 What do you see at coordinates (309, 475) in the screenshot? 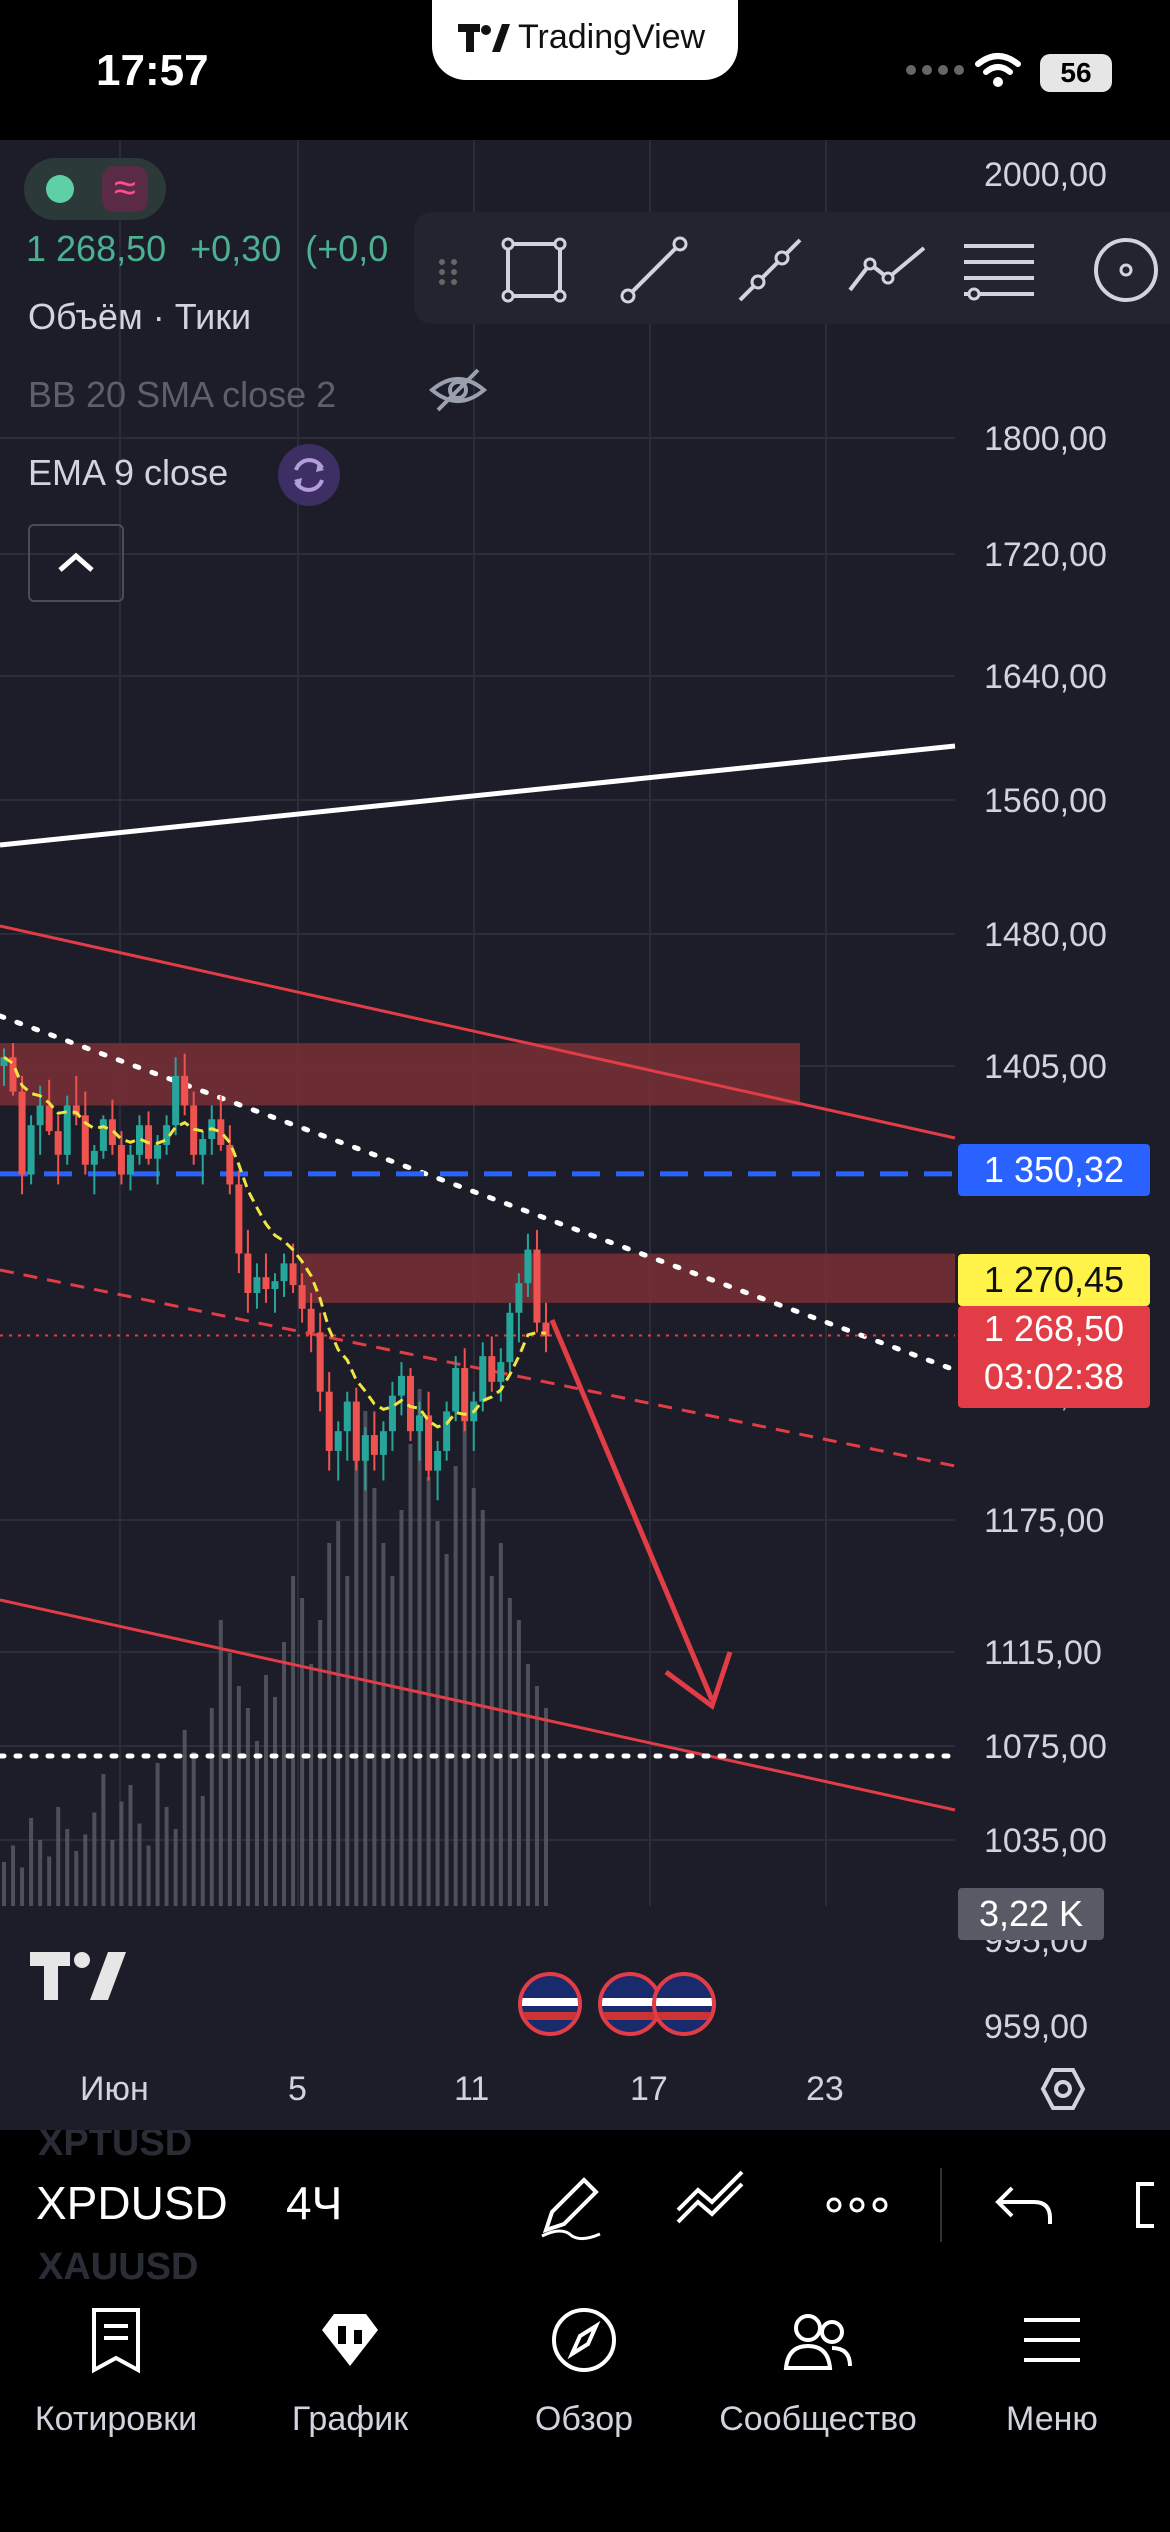
I see `refresh-icon` at bounding box center [309, 475].